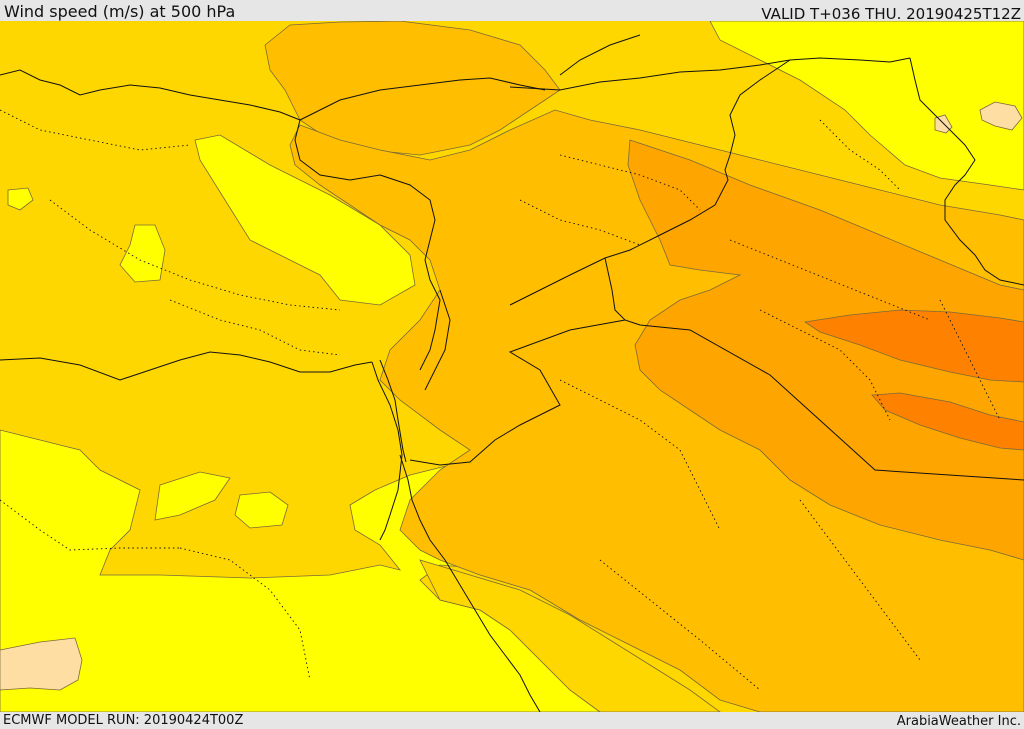 Image resolution: width=1024 pixels, height=729 pixels. Describe the element at coordinates (120, 11) in the screenshot. I see `map-title: Wind speed (m/s) at 500 hPa` at that location.